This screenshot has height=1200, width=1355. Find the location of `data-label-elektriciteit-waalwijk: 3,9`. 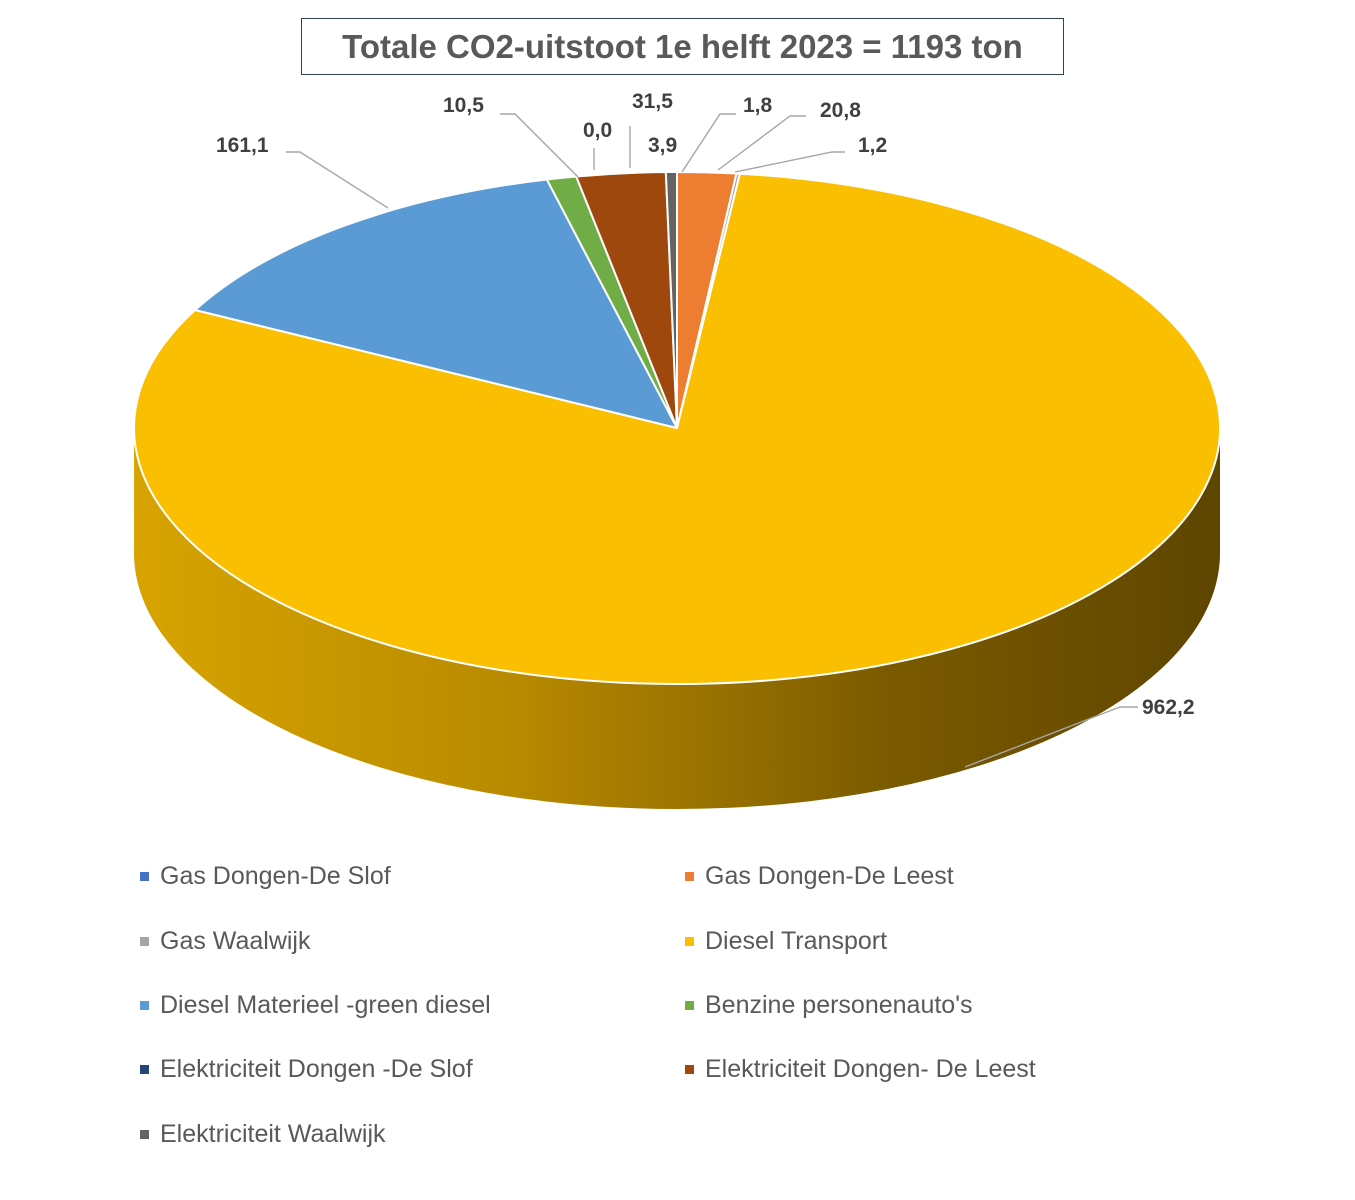

data-label-elektriciteit-waalwijk: 3,9 is located at coordinates (662, 145).